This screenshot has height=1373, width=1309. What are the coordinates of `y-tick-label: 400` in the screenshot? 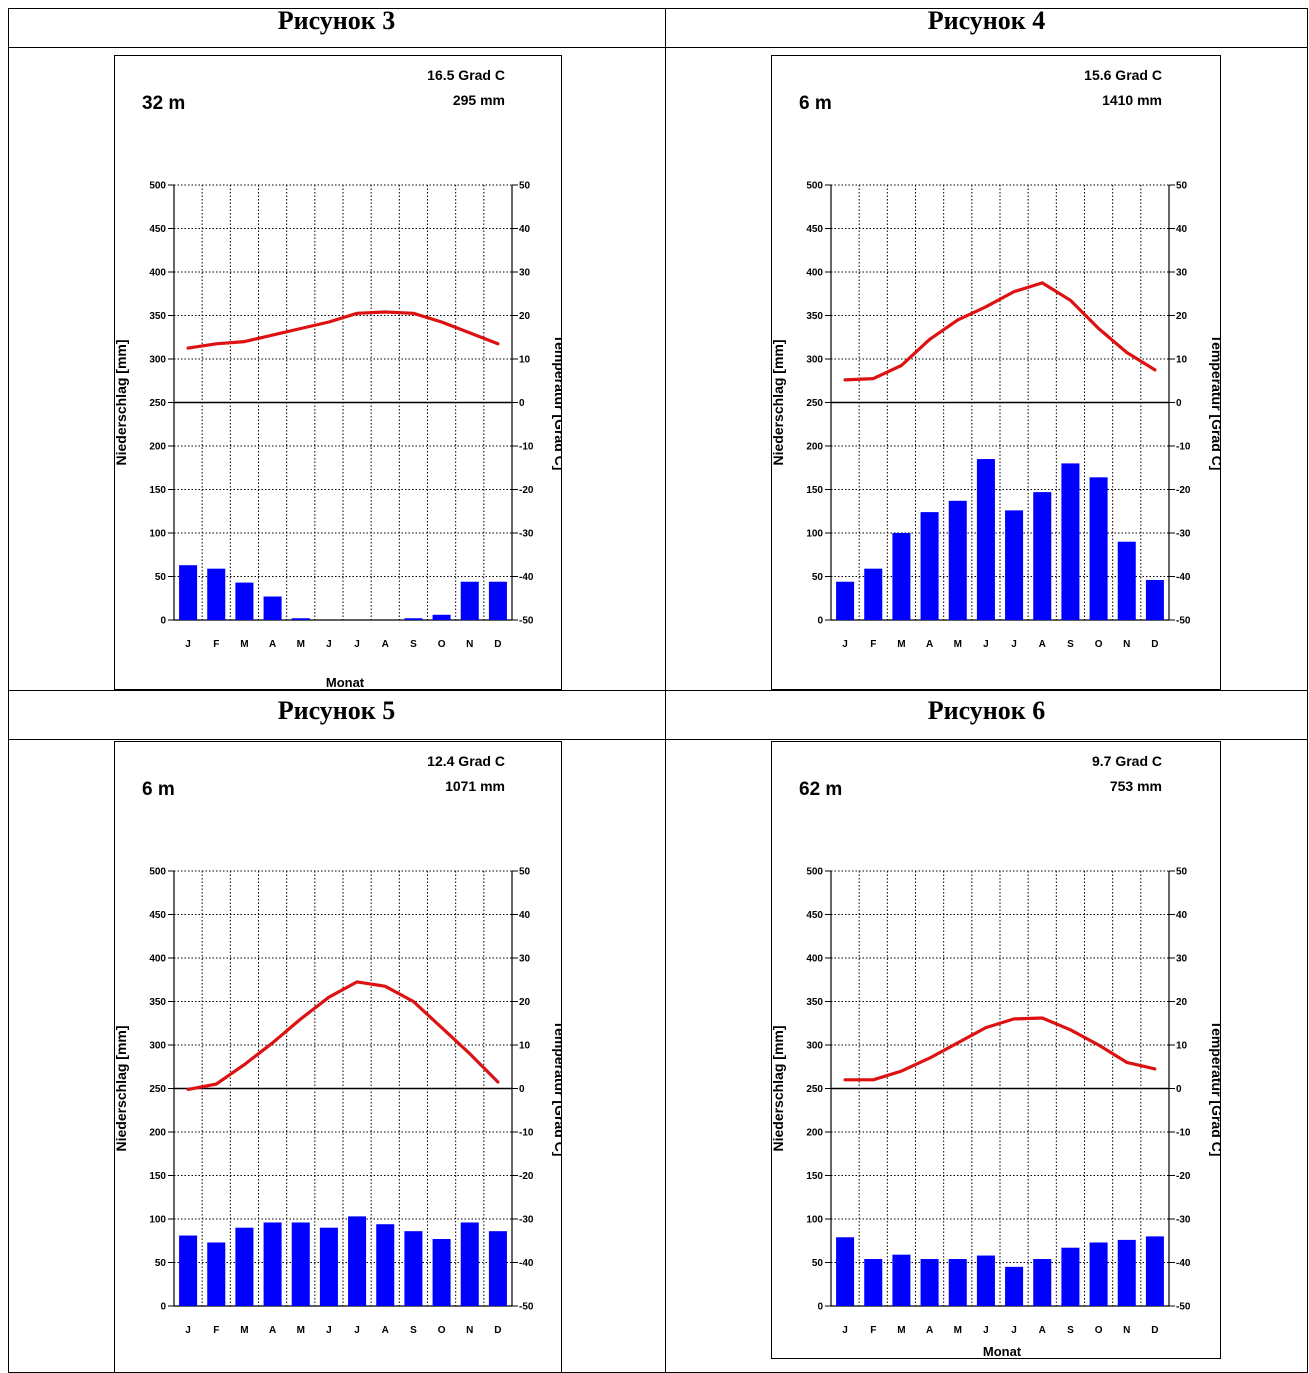 It's located at (157, 959).